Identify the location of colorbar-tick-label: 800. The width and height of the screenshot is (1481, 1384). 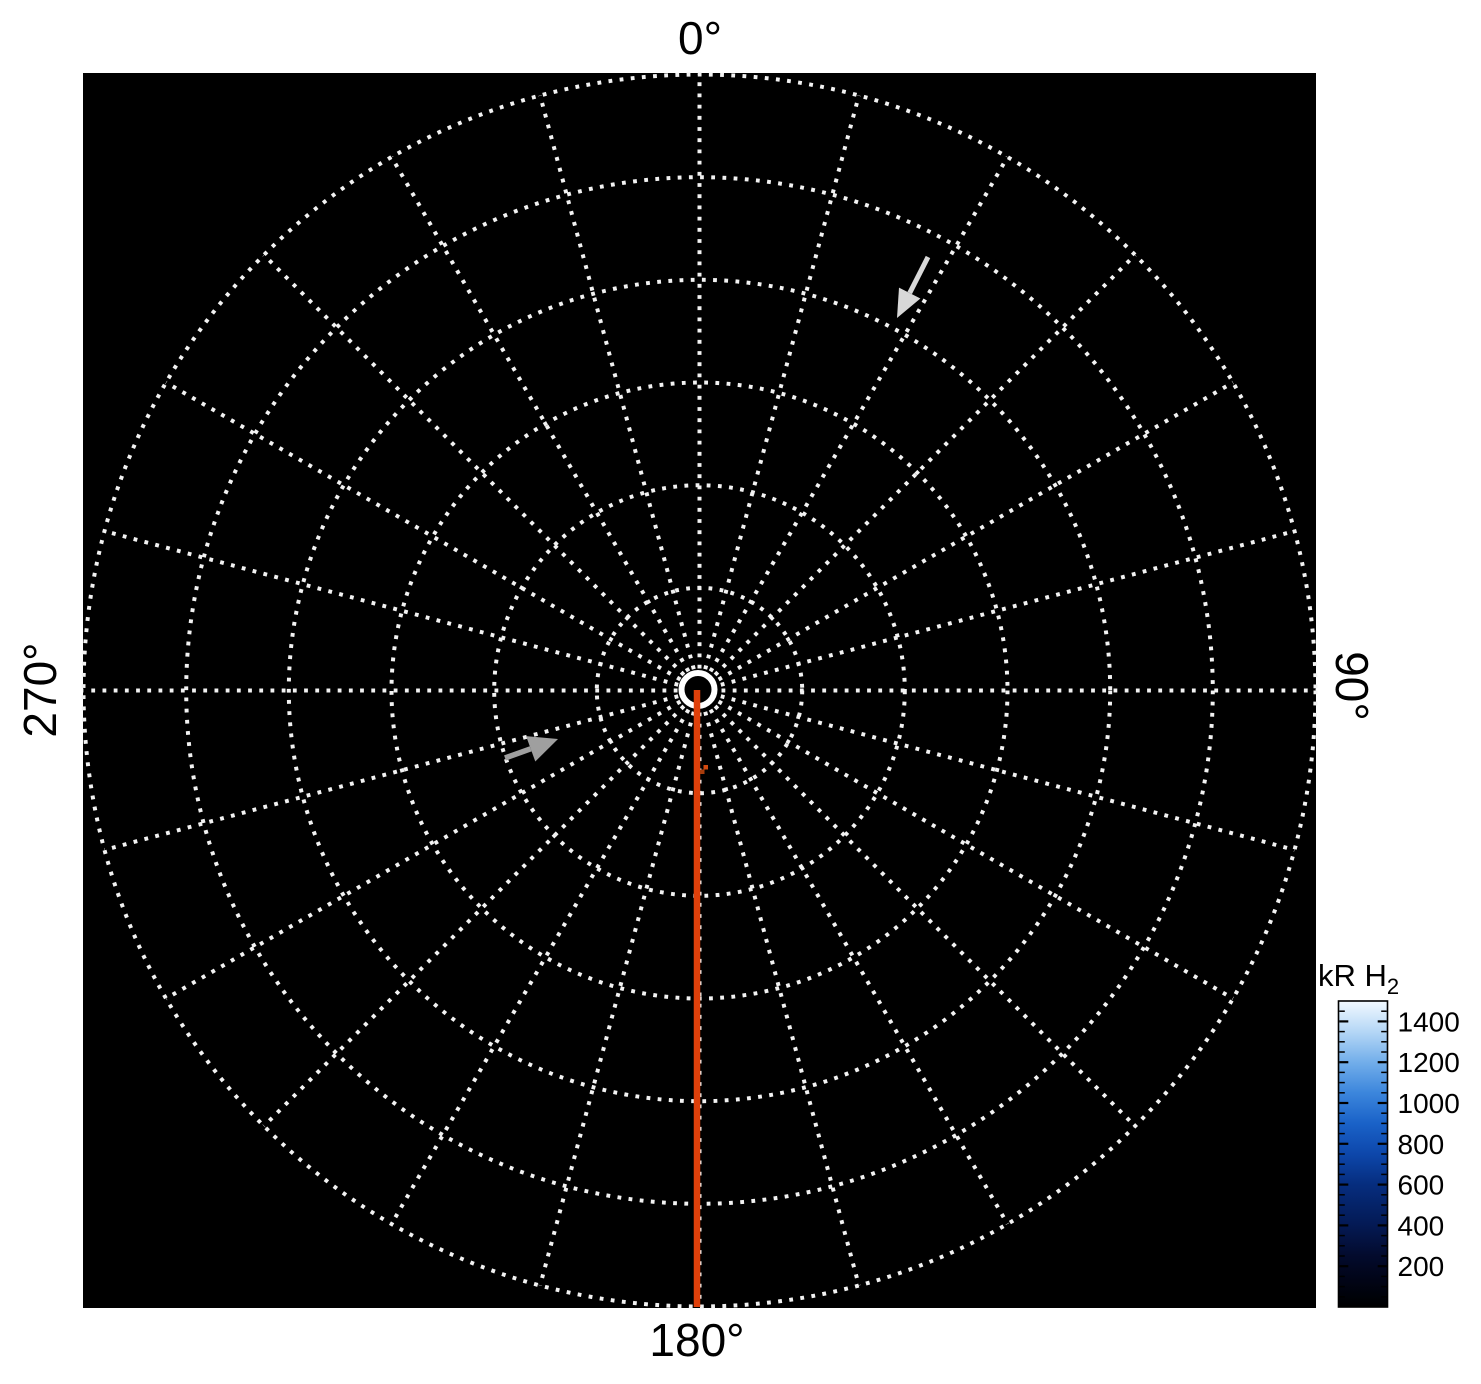
(1421, 1144).